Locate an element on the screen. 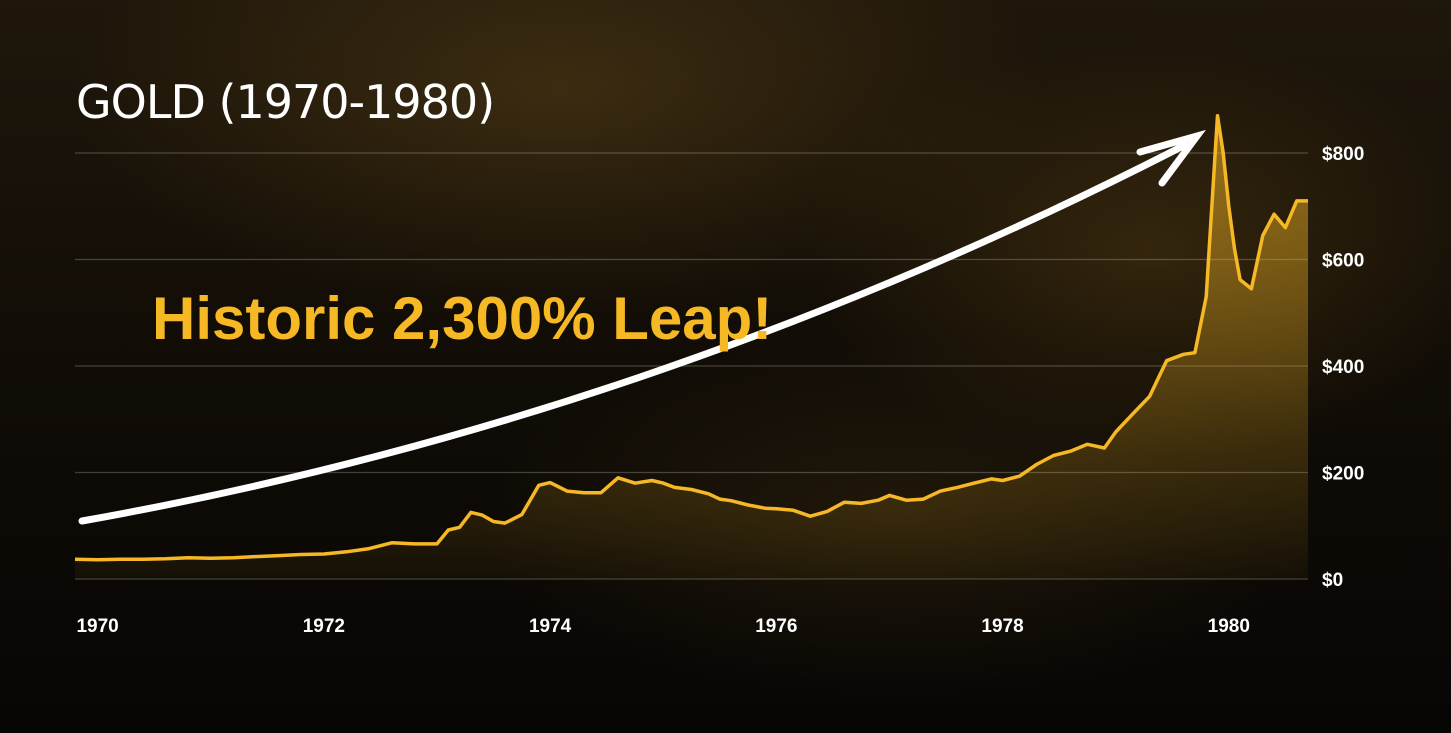 This screenshot has height=733, width=1451. x-tick-label: 1974 is located at coordinates (550, 626).